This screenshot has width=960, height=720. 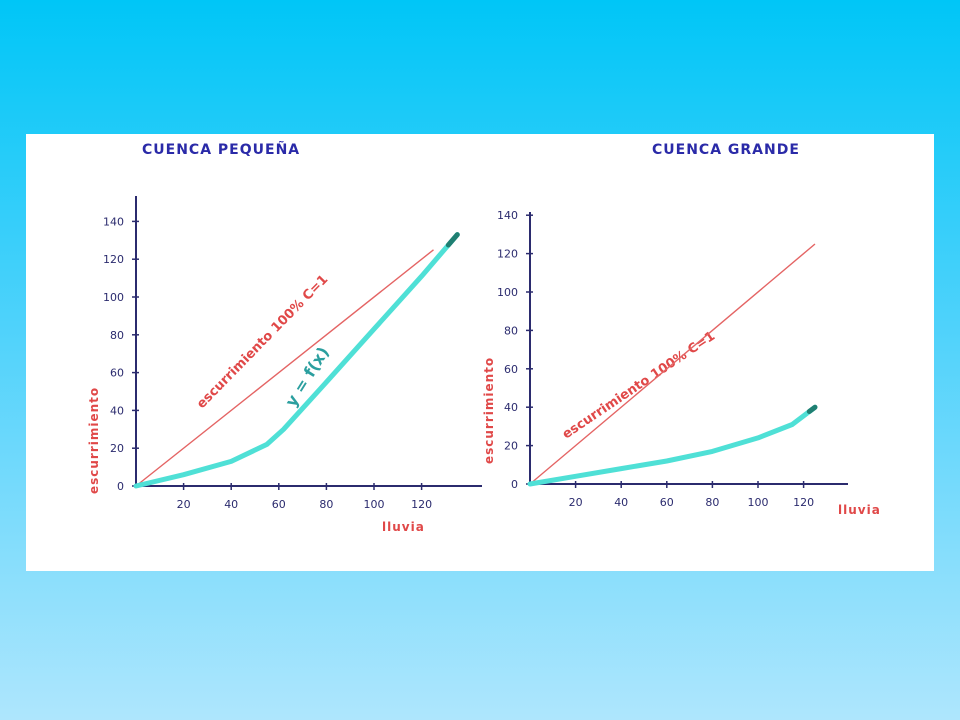 I want to click on chart-0-x-tick-label: 60, so click(x=279, y=504).